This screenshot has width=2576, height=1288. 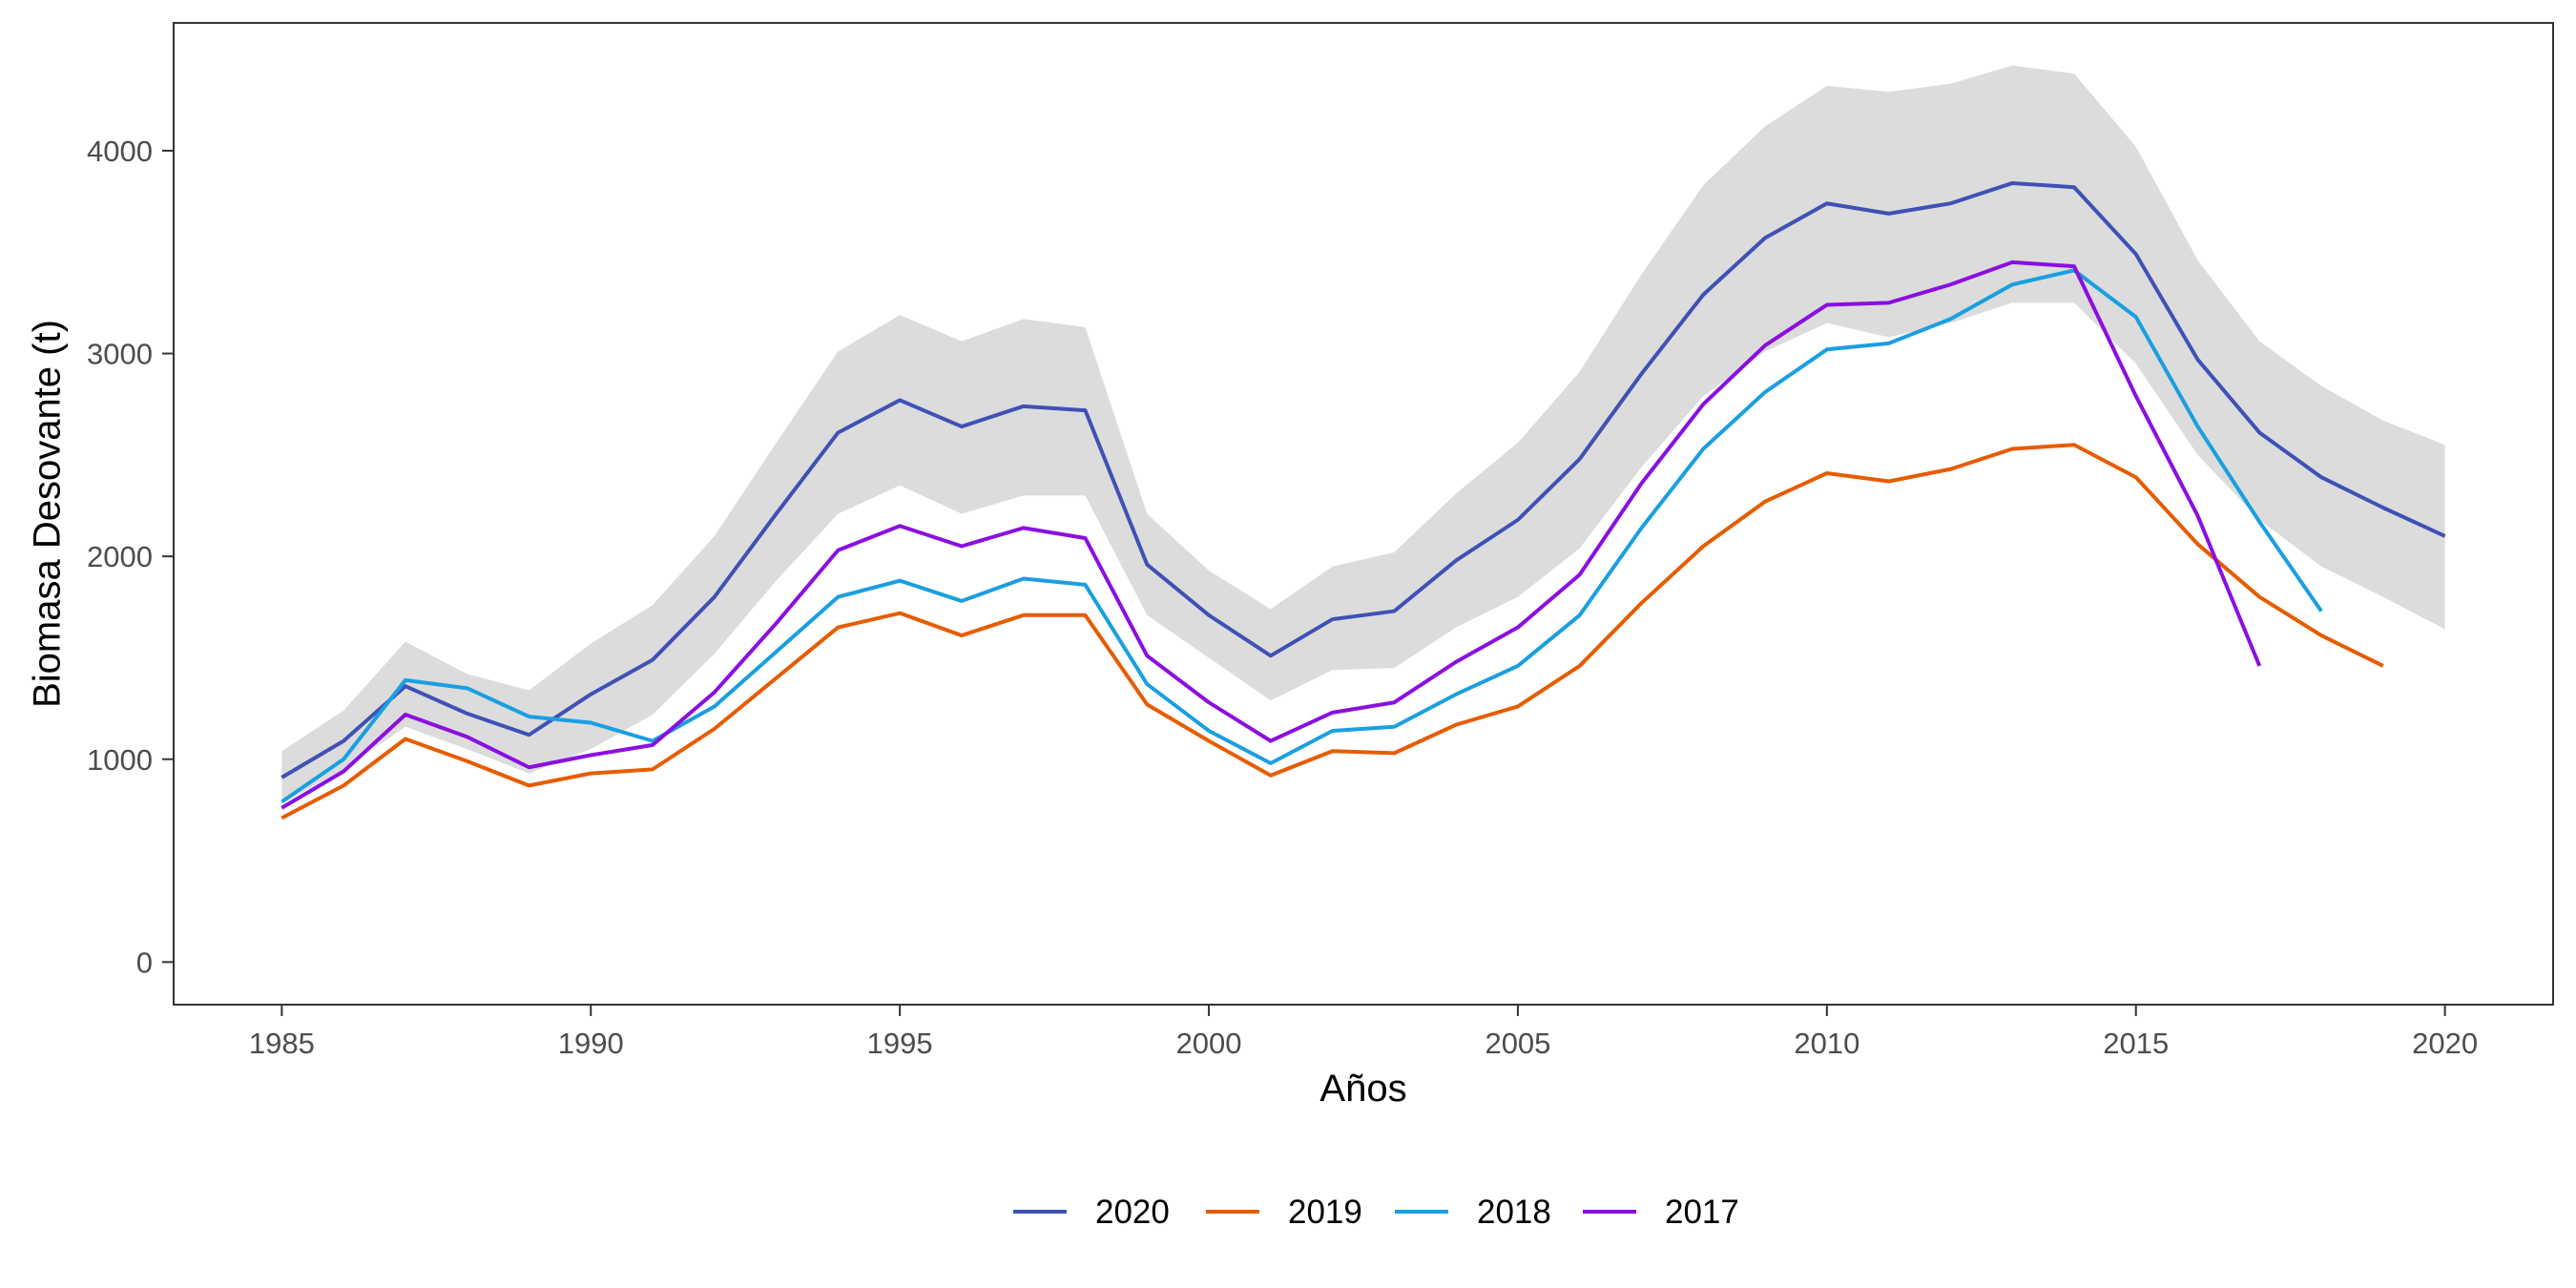 I want to click on y-tick-label: 3000, so click(x=120, y=354).